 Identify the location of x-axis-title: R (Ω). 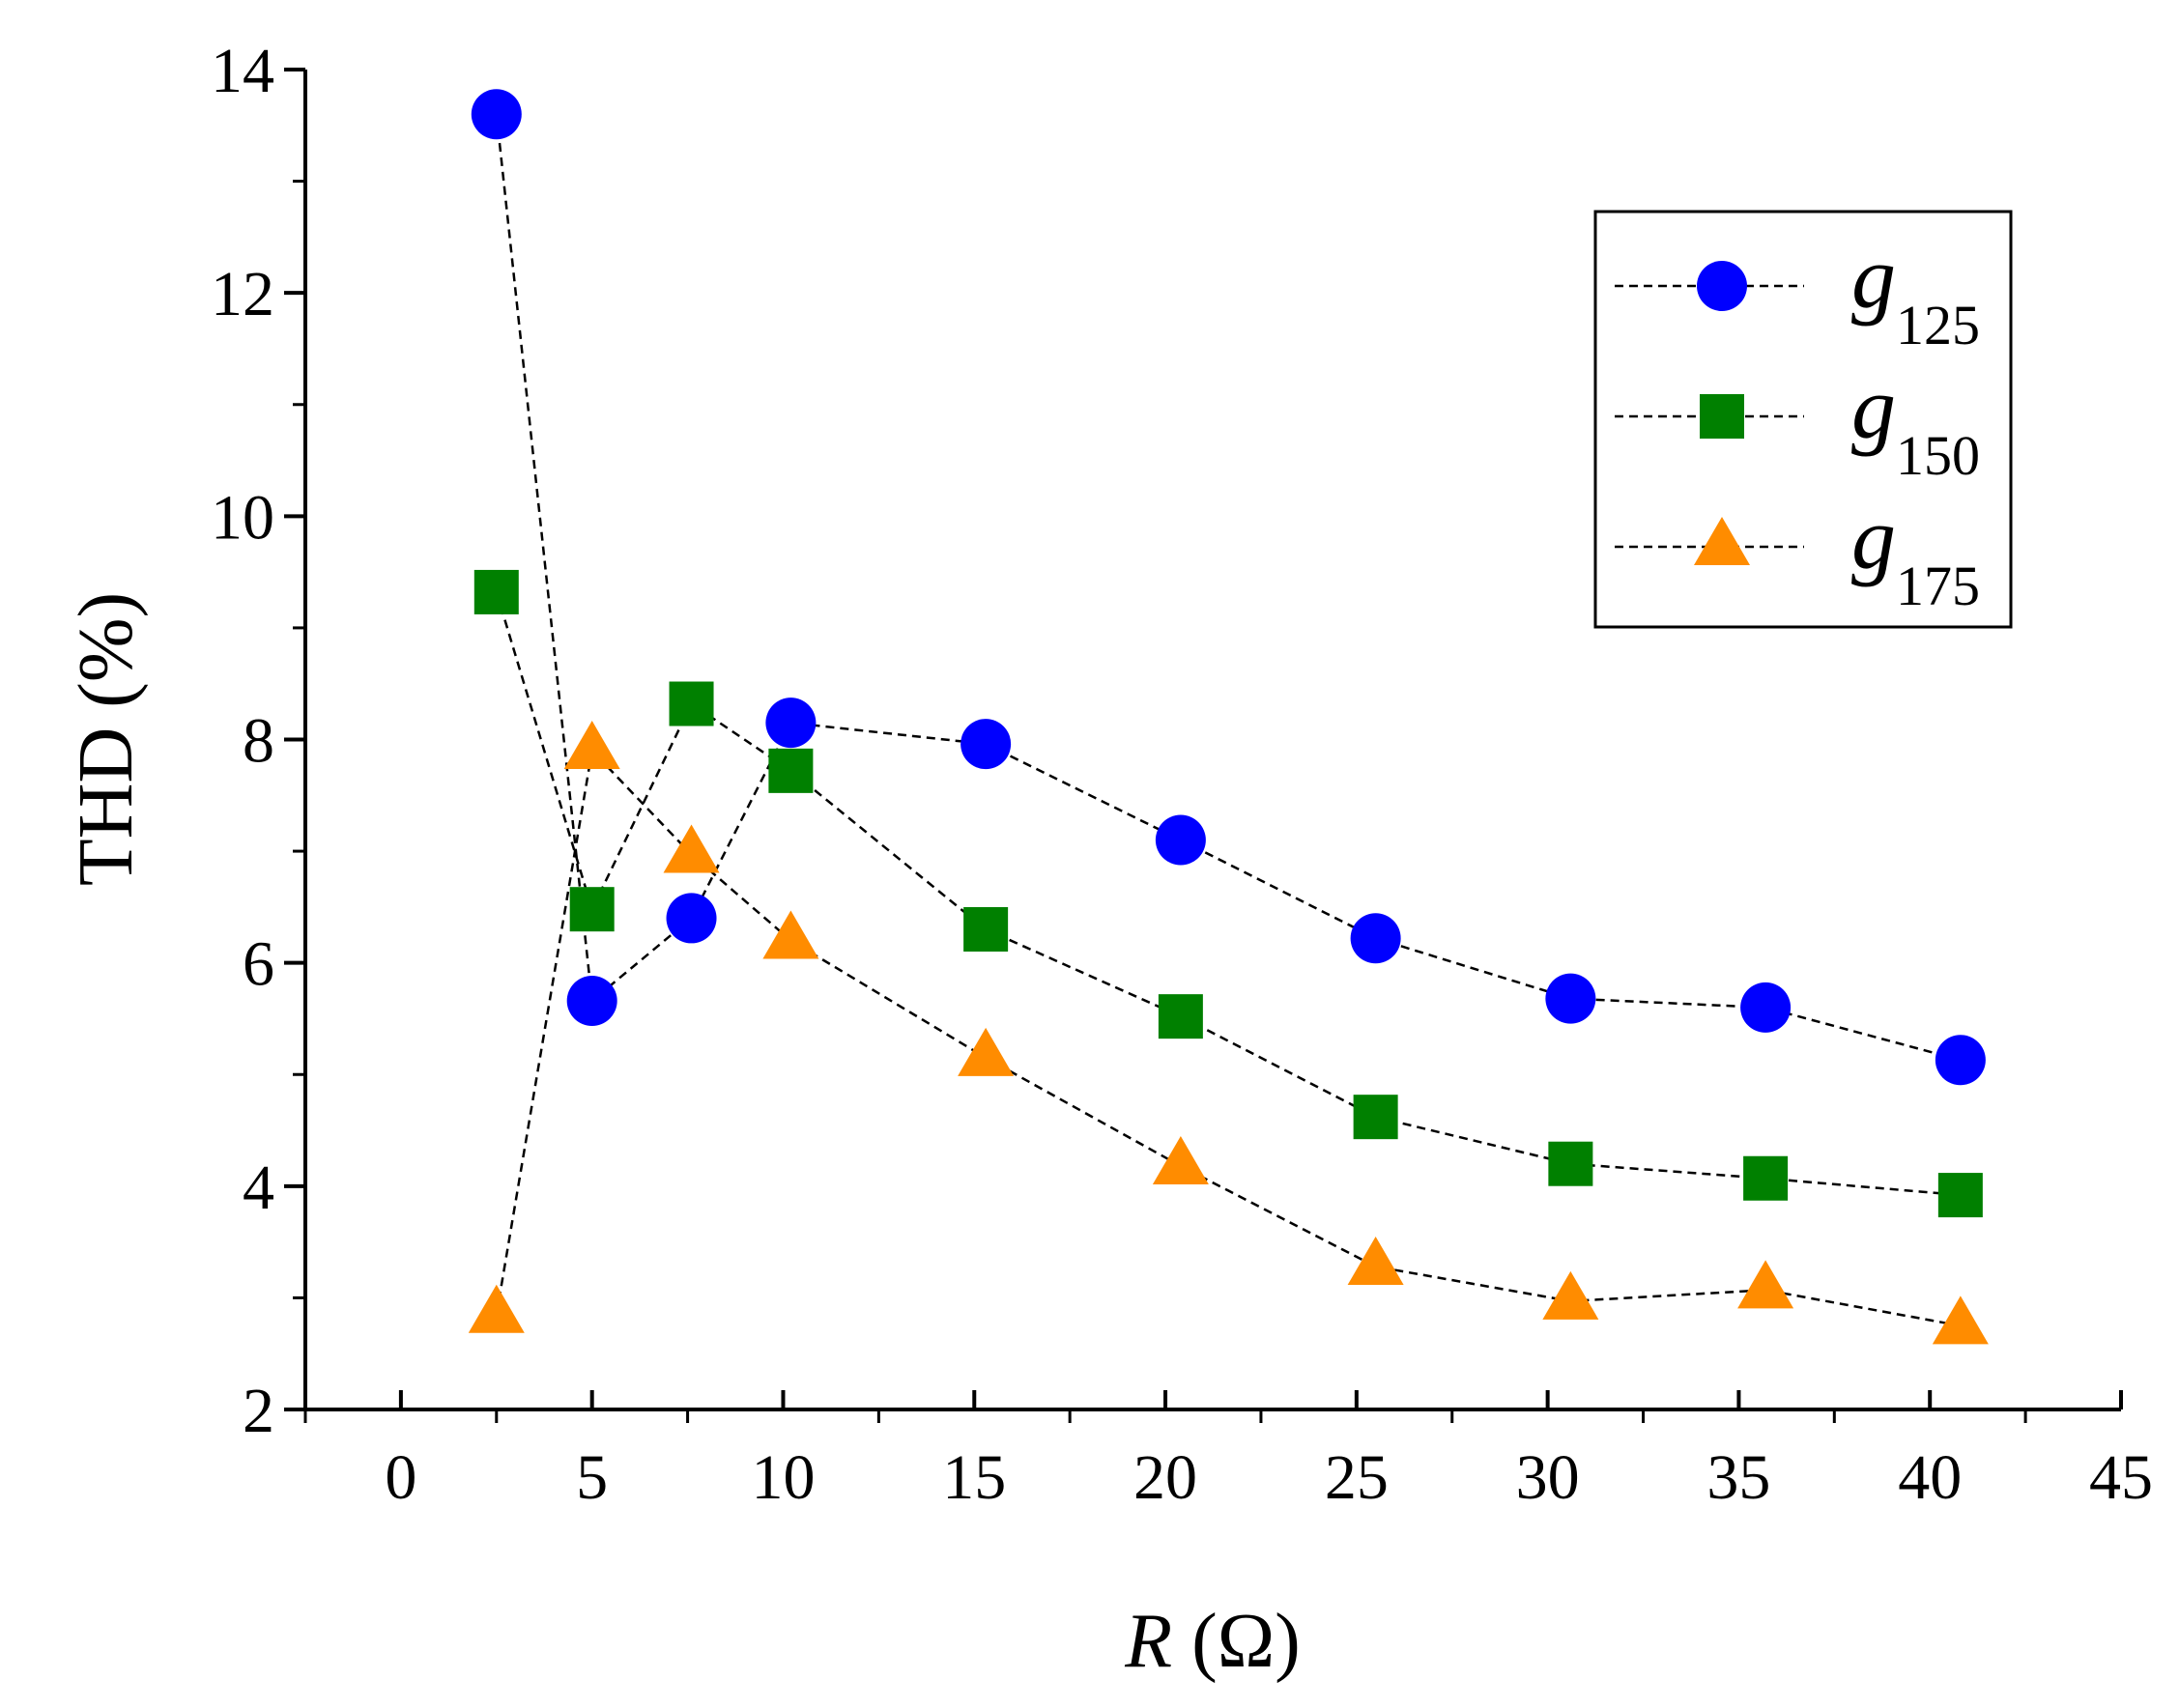
(1212, 1642).